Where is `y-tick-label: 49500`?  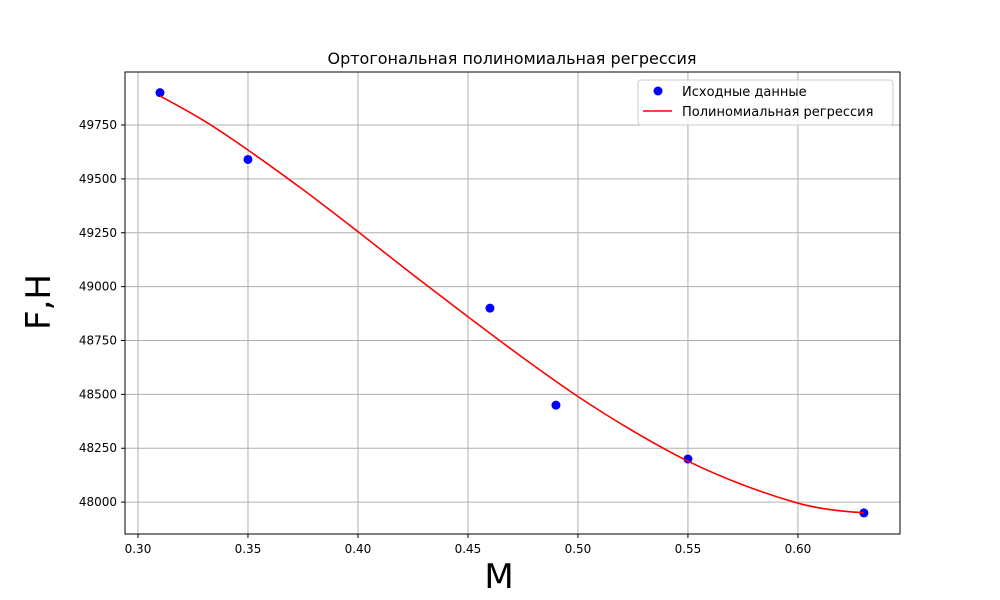
y-tick-label: 49500 is located at coordinates (98, 179).